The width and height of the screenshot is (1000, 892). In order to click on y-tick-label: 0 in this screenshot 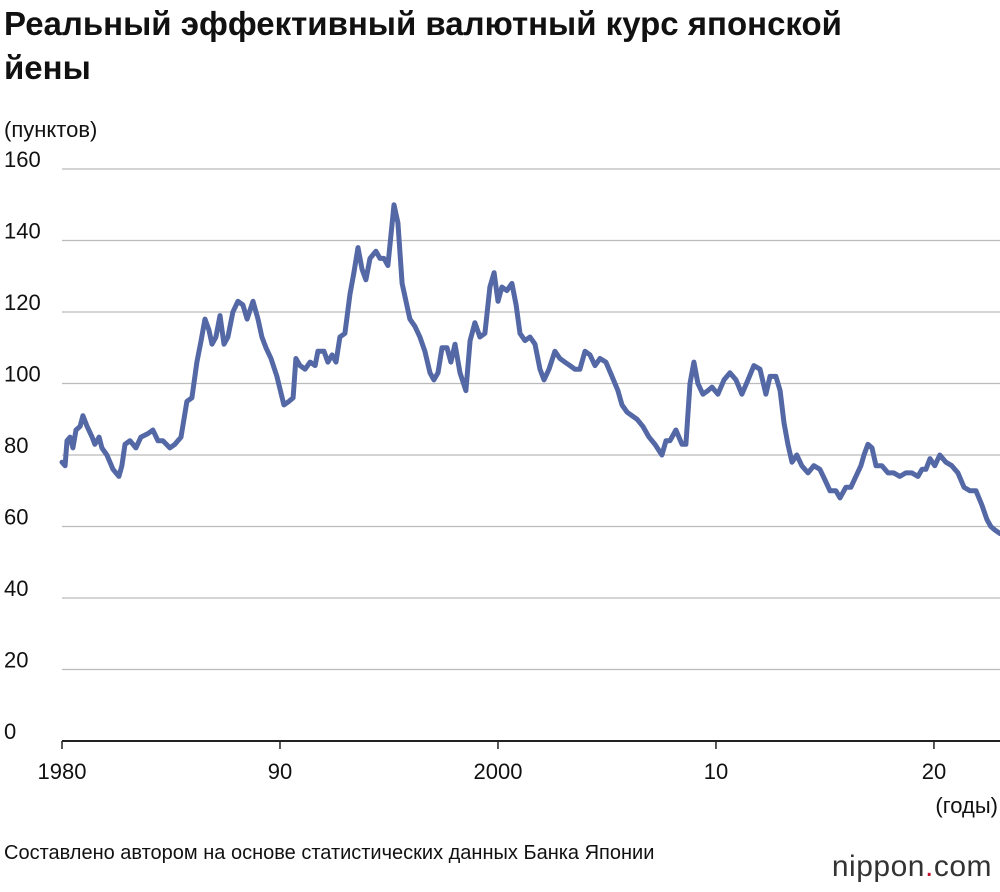, I will do `click(10, 731)`.